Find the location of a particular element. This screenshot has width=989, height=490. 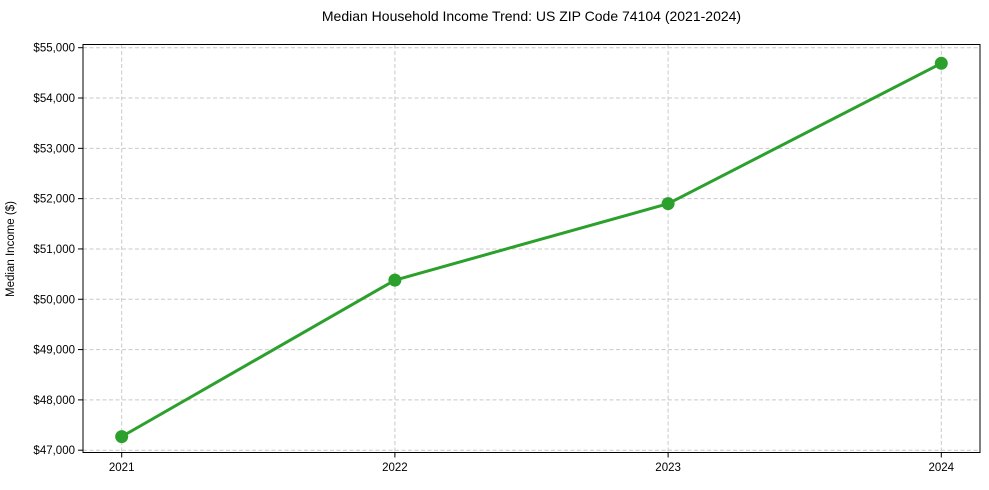

y-tick-label: $49,000 is located at coordinates (54, 351).